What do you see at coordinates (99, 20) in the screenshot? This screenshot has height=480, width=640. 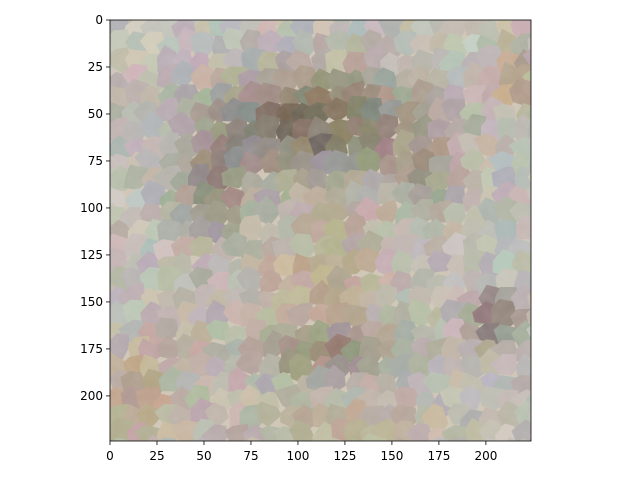 I see `y-tick-label: 0` at bounding box center [99, 20].